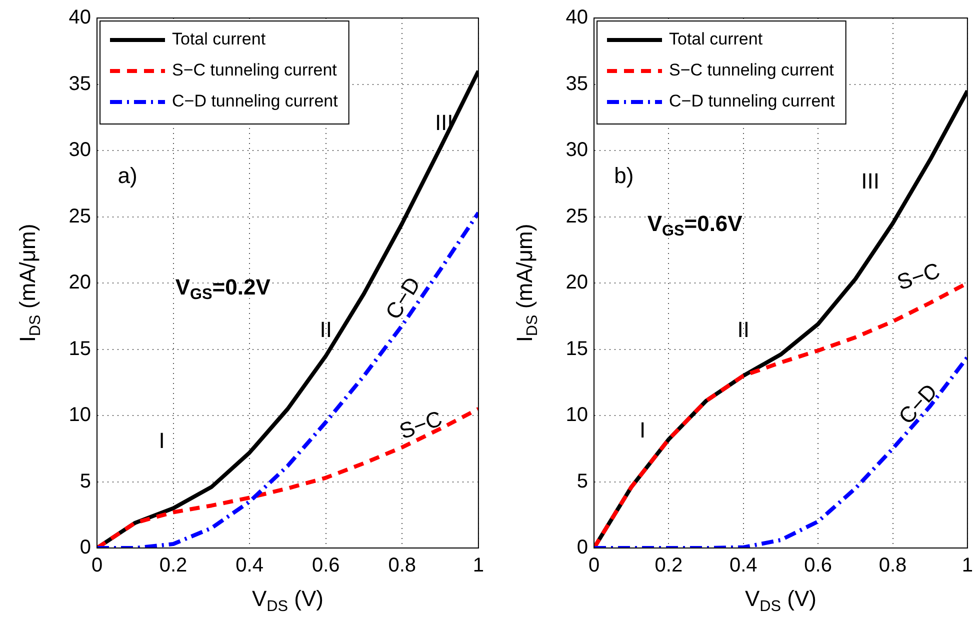 The width and height of the screenshot is (979, 627). What do you see at coordinates (624, 175) in the screenshot?
I see `annotation: b)` at bounding box center [624, 175].